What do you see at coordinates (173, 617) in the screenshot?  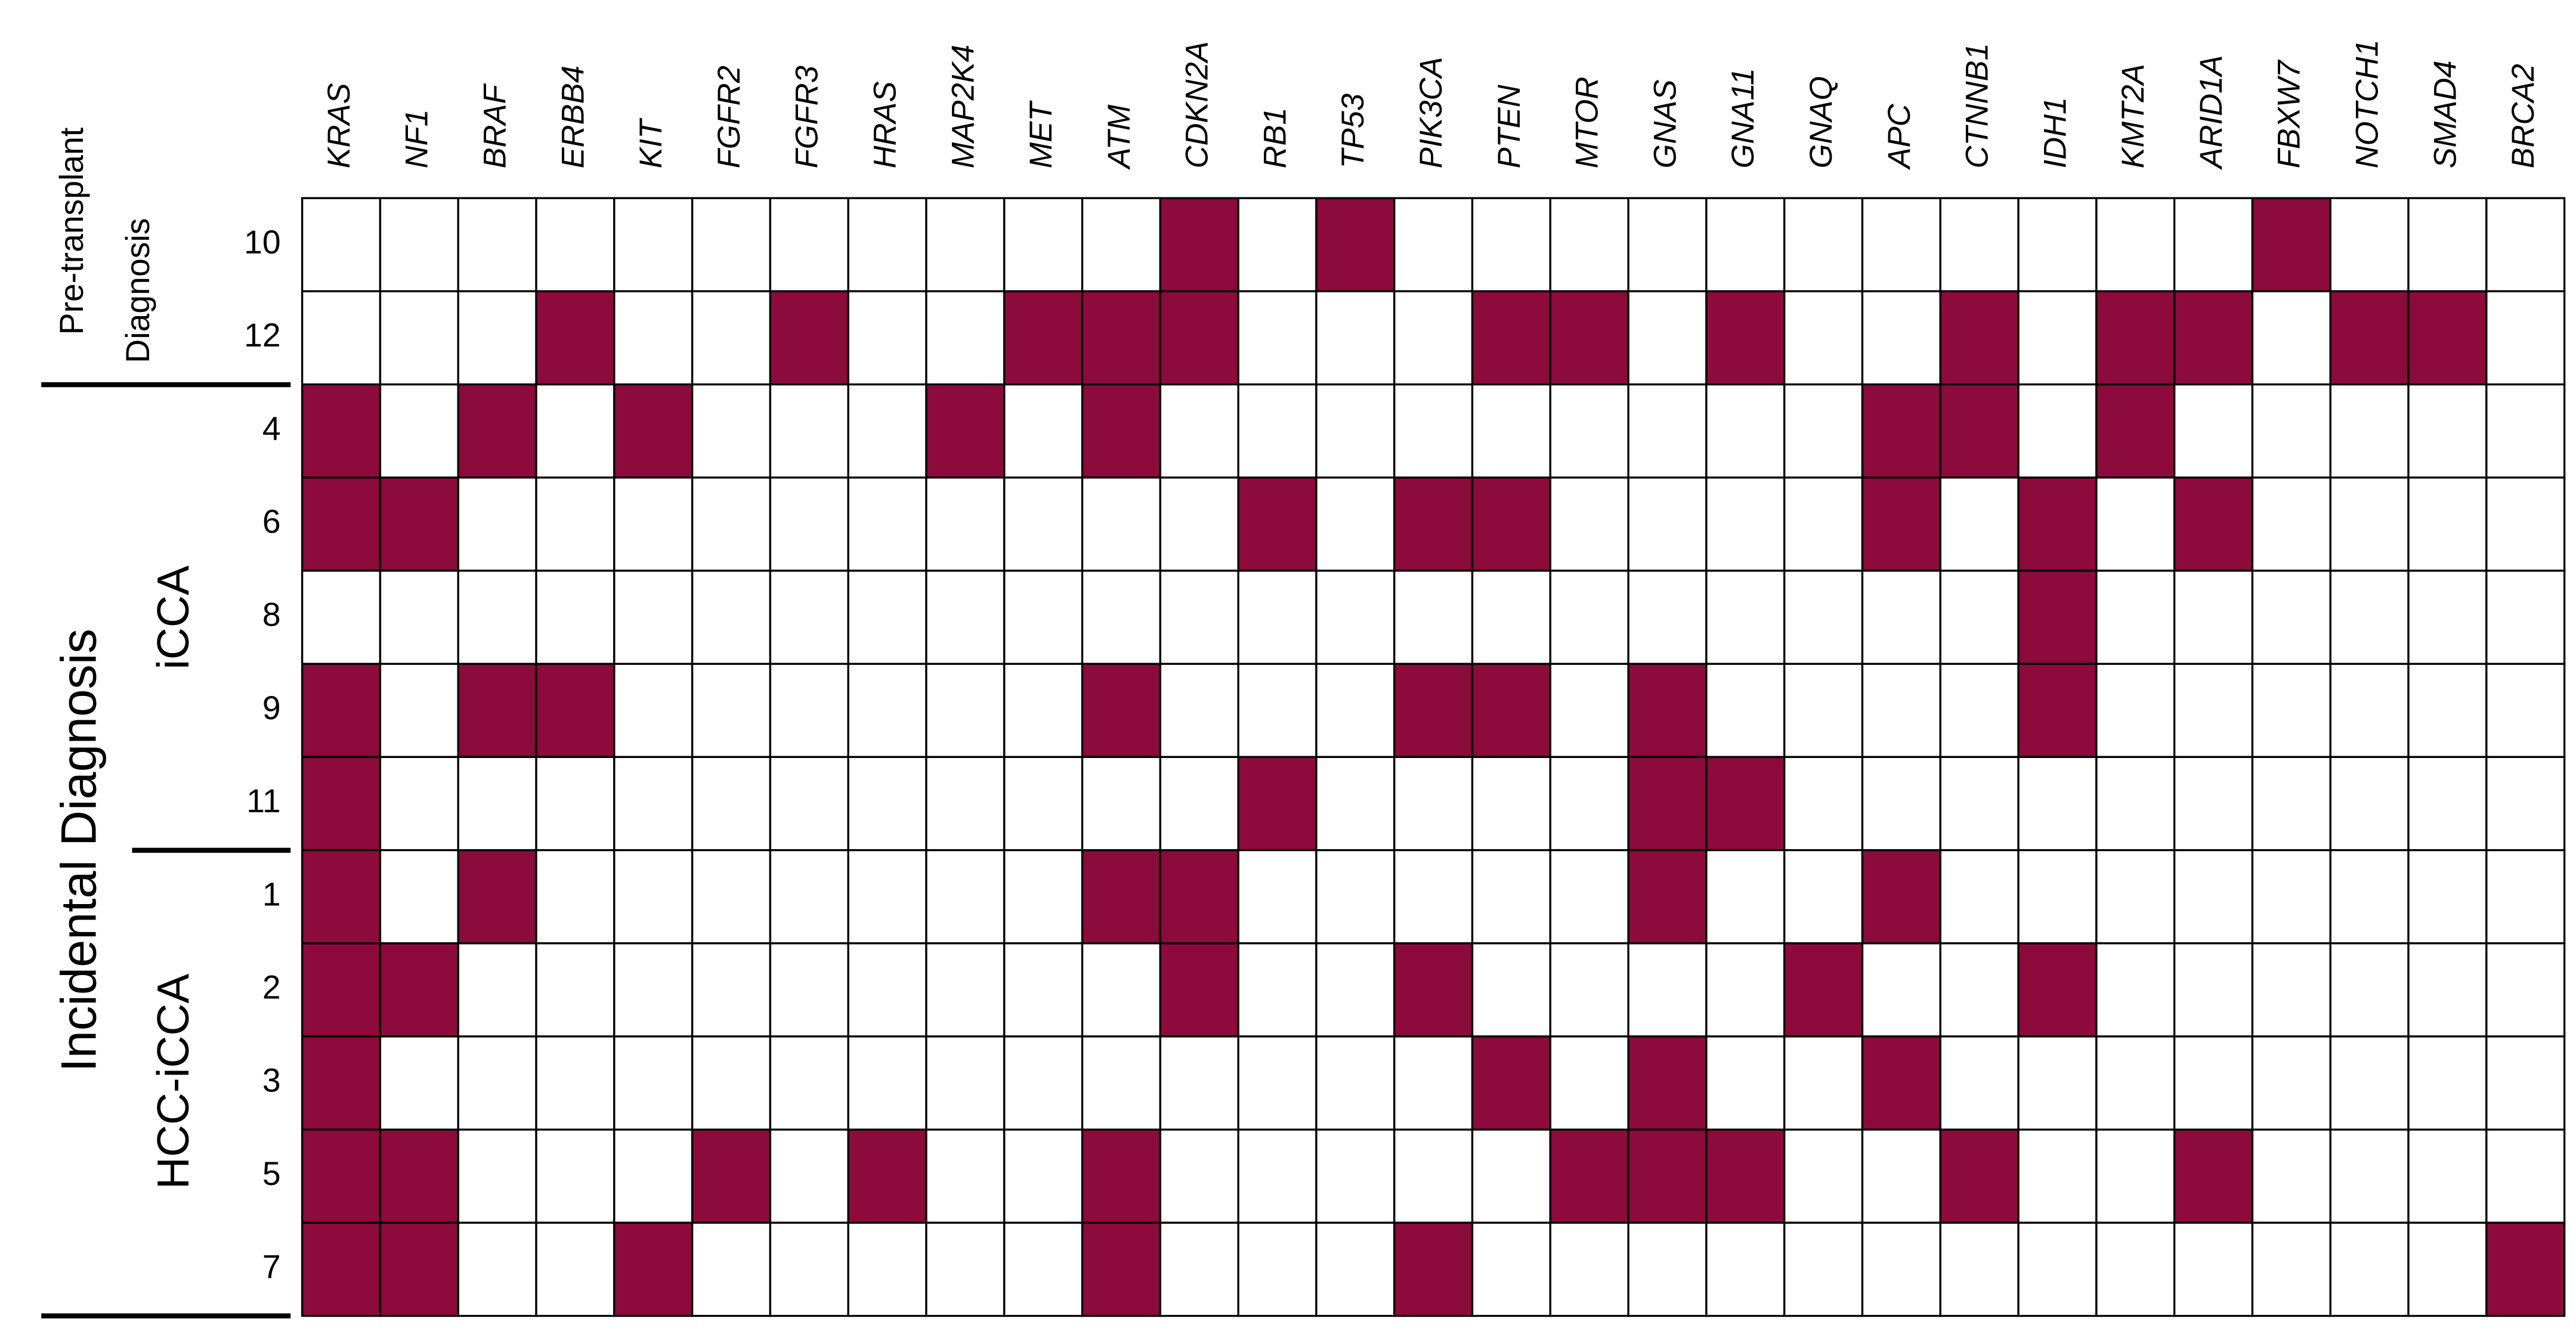 I see `subgroup-label: iCCA` at bounding box center [173, 617].